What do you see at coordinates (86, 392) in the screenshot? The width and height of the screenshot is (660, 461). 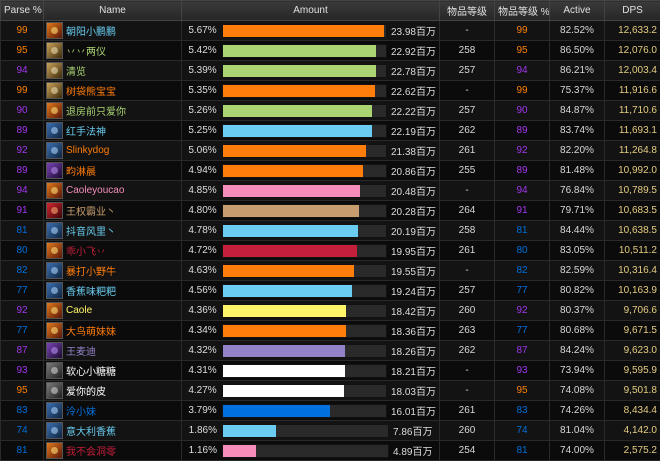 I see `player-name-link: 爱你的皮` at bounding box center [86, 392].